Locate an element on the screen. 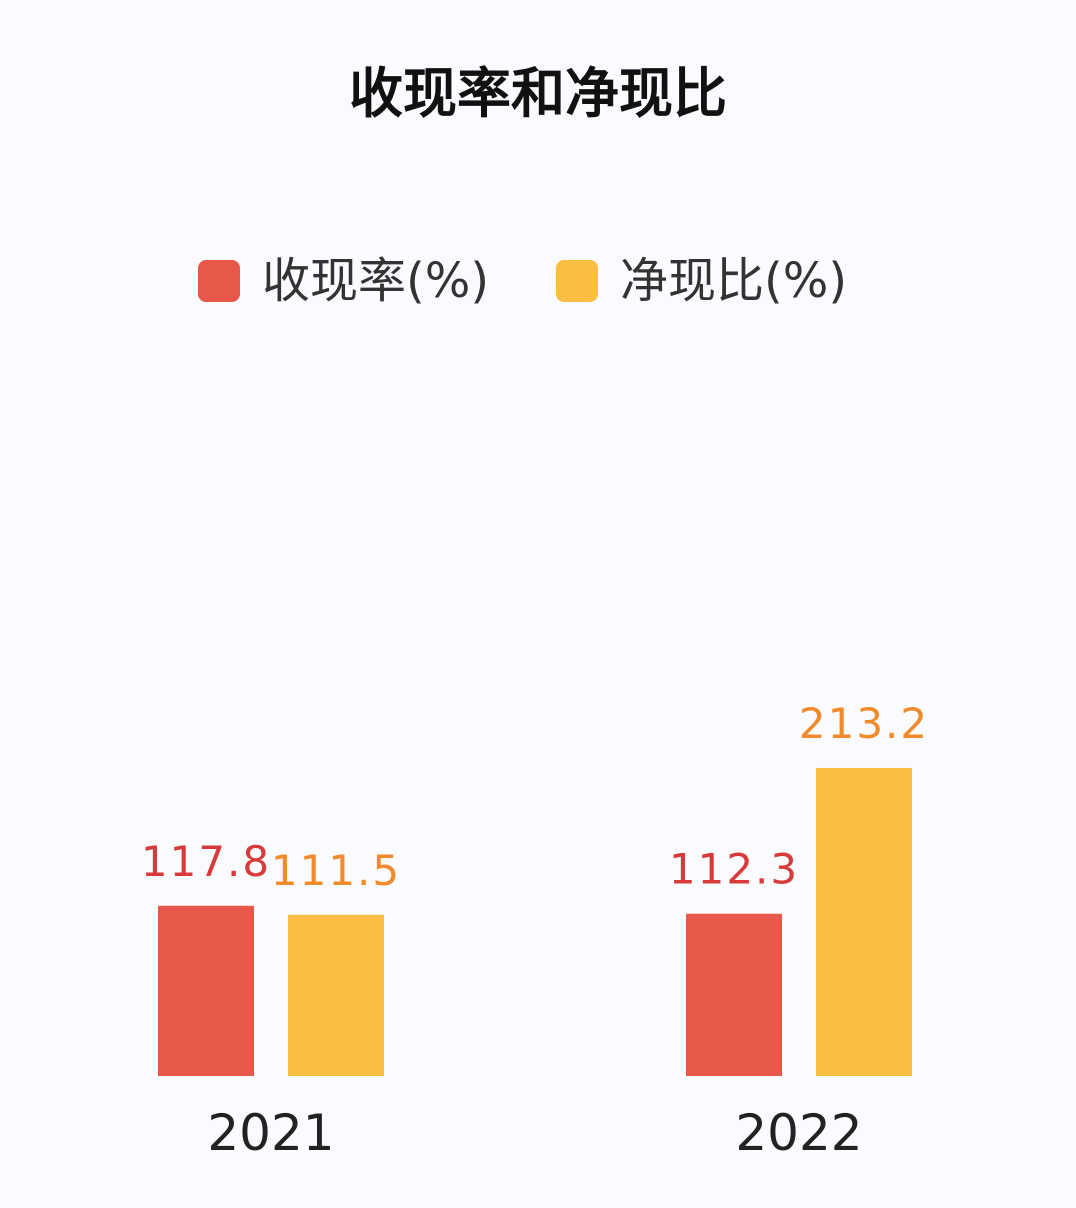 This screenshot has height=1208, width=1076. bar-net-cash-ratio-2021 is located at coordinates (336, 995).